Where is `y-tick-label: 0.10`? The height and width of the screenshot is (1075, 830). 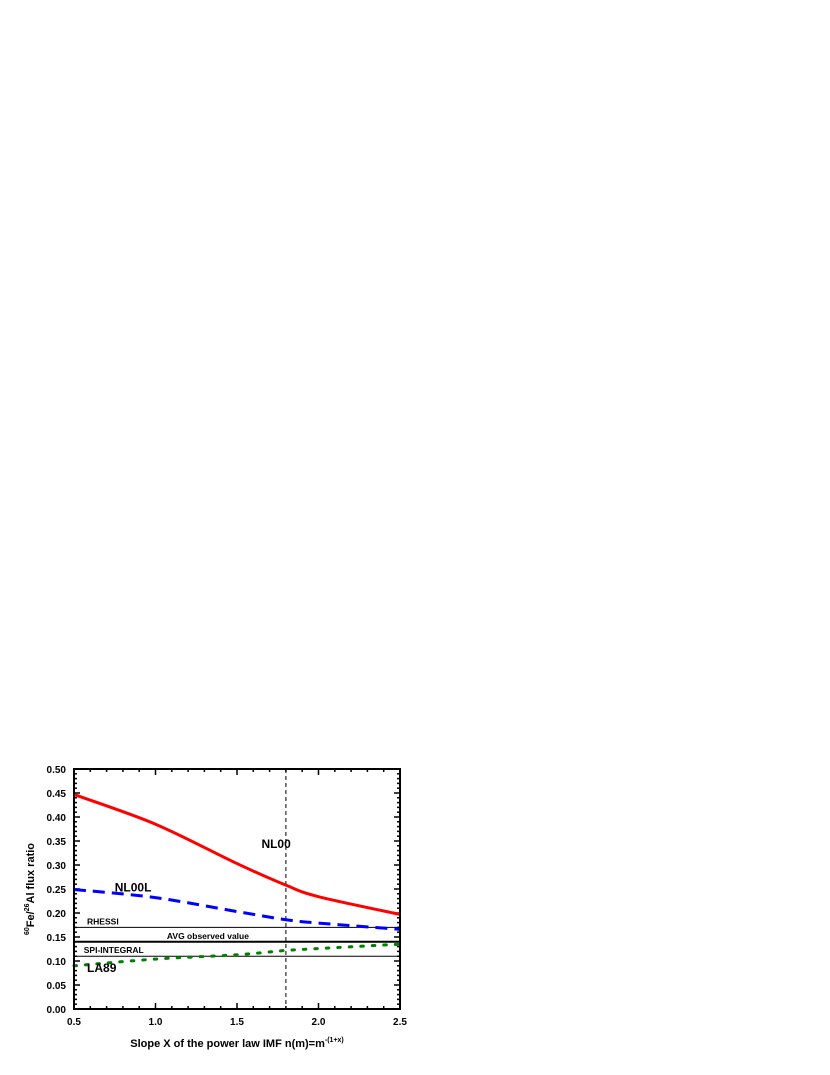
y-tick-label: 0.10 is located at coordinates (57, 962).